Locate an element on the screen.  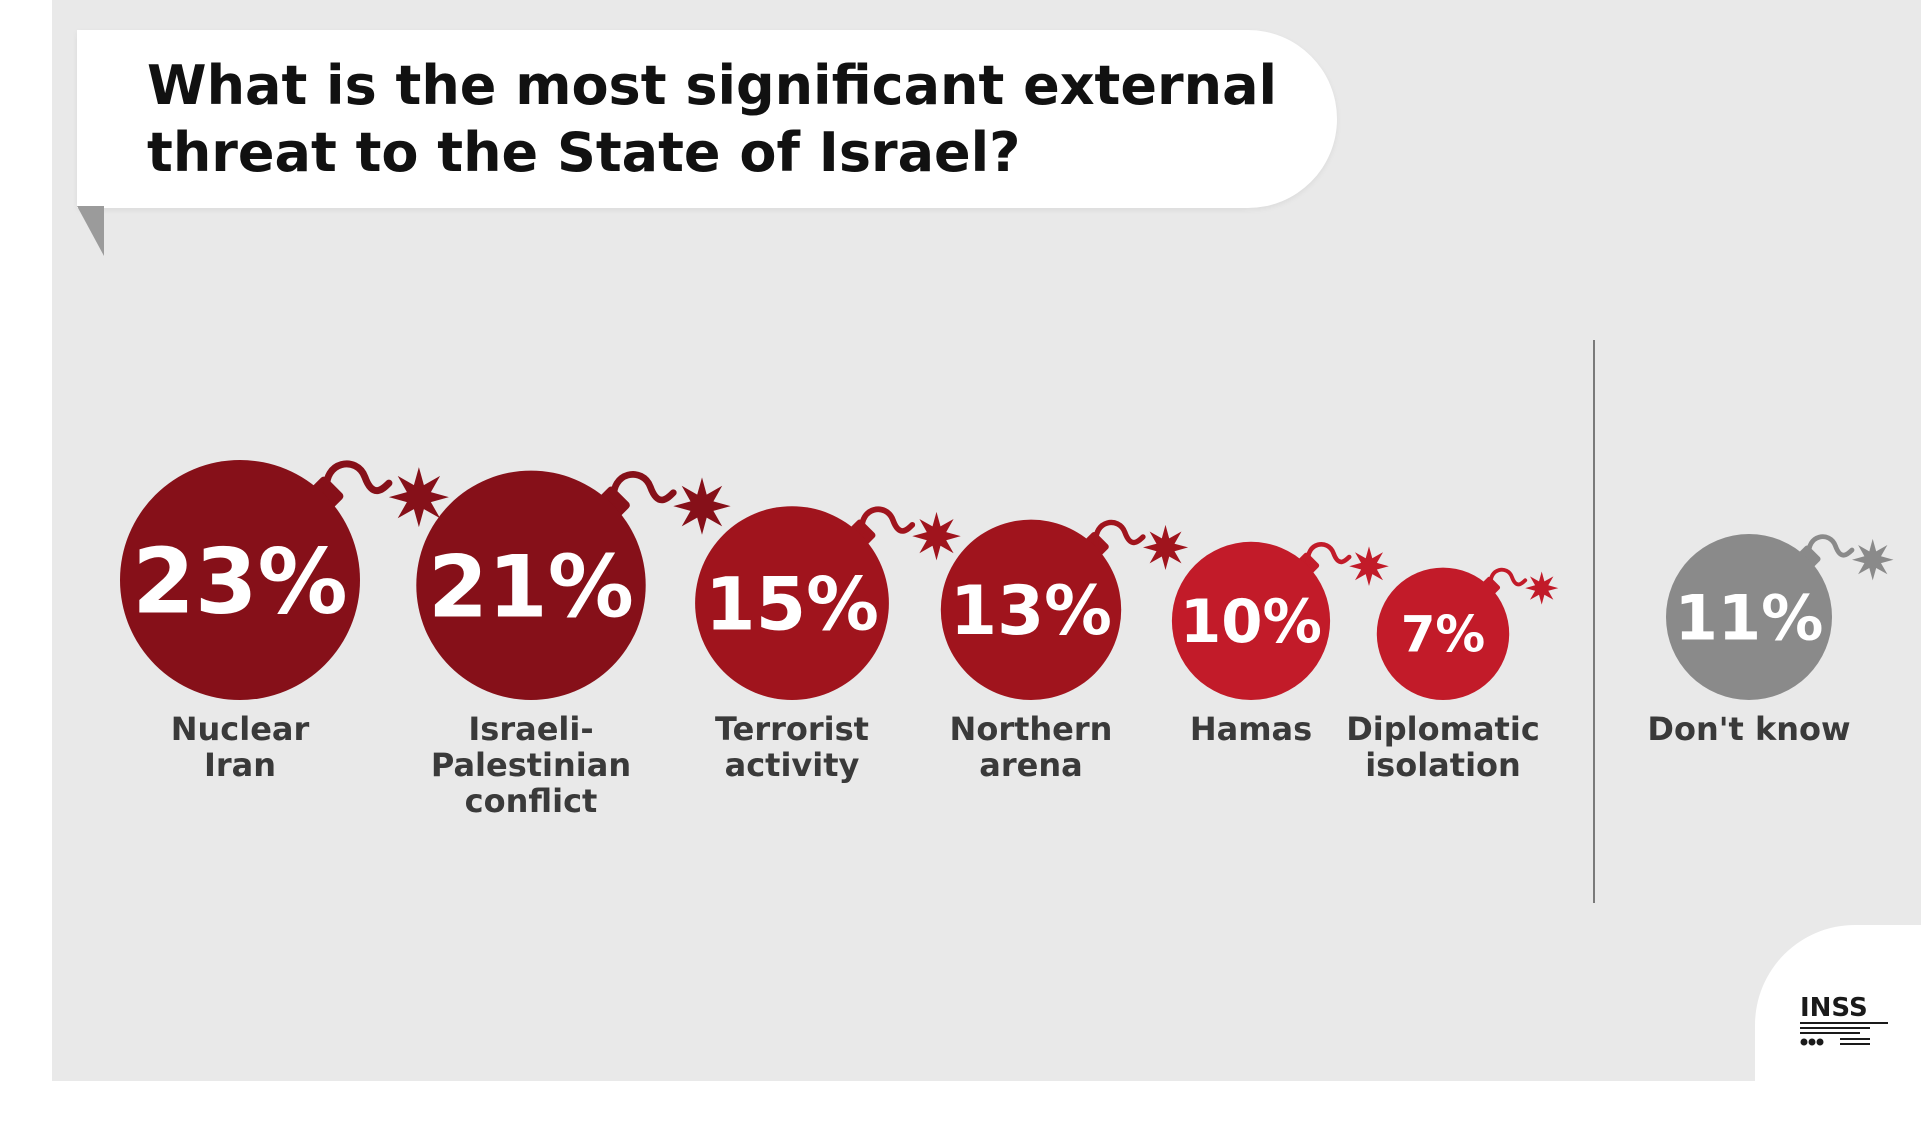
value-label-1: 23% is located at coordinates (239, 581).